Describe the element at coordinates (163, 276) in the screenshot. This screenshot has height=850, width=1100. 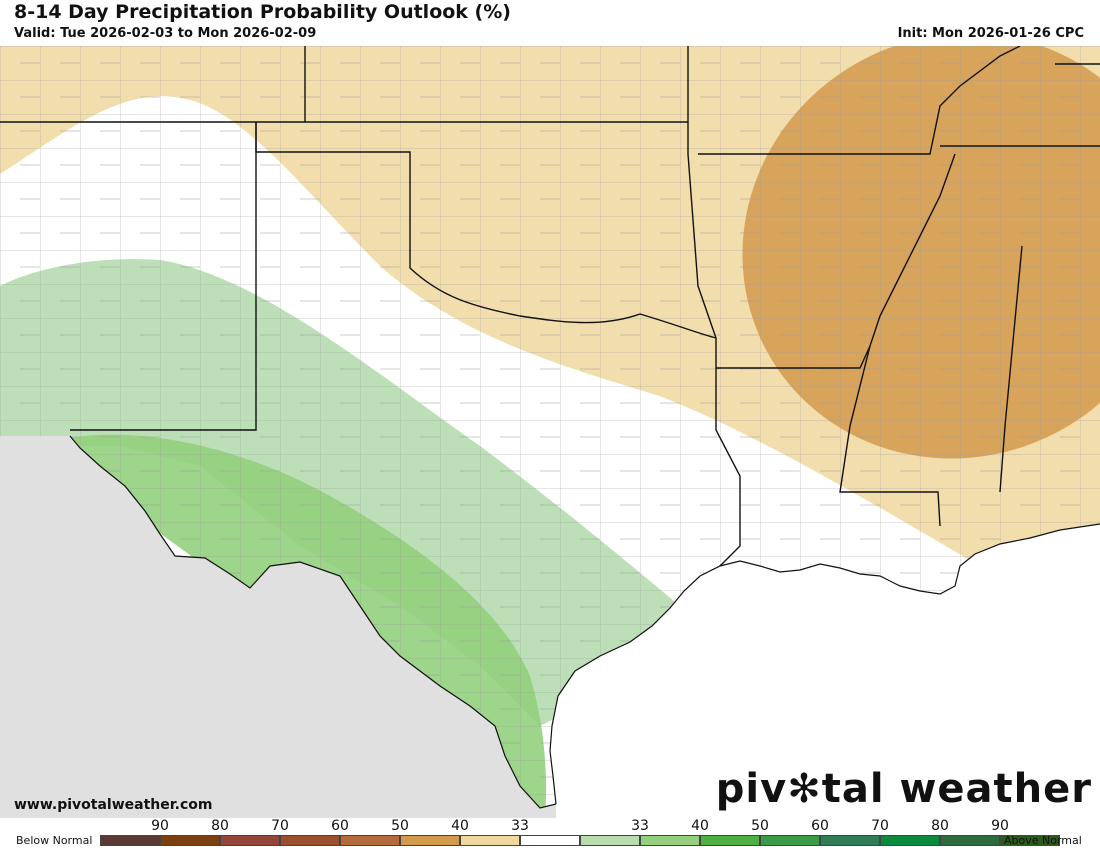
I see `new-mexico-border` at that location.